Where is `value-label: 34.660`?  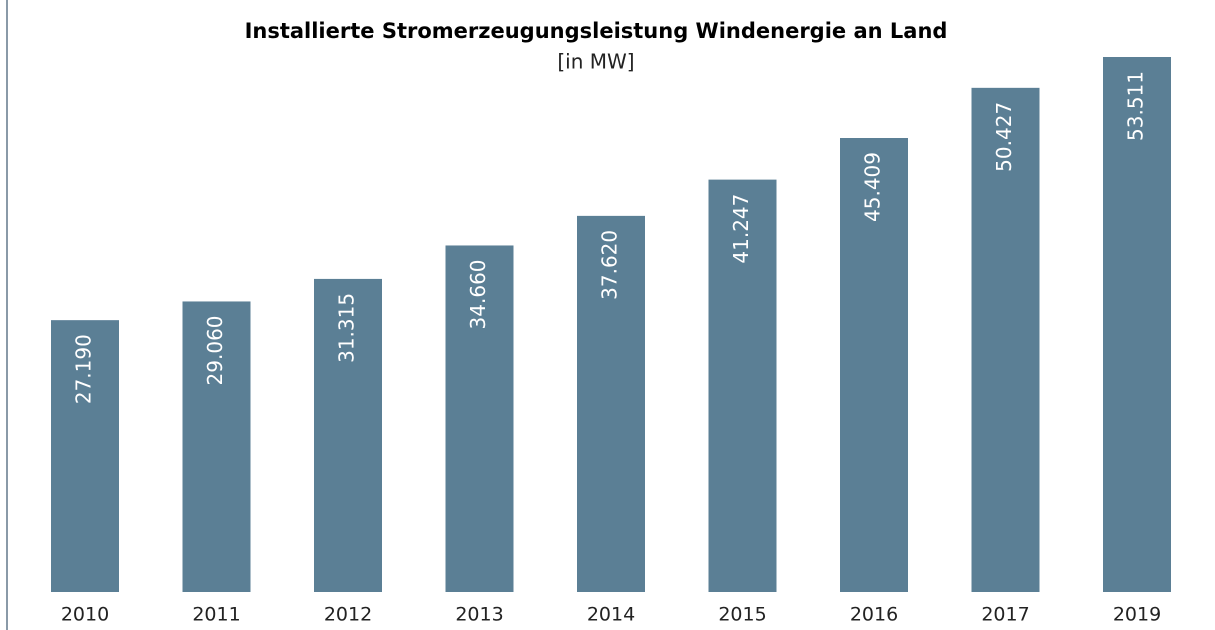
value-label: 34.660 is located at coordinates (478, 294).